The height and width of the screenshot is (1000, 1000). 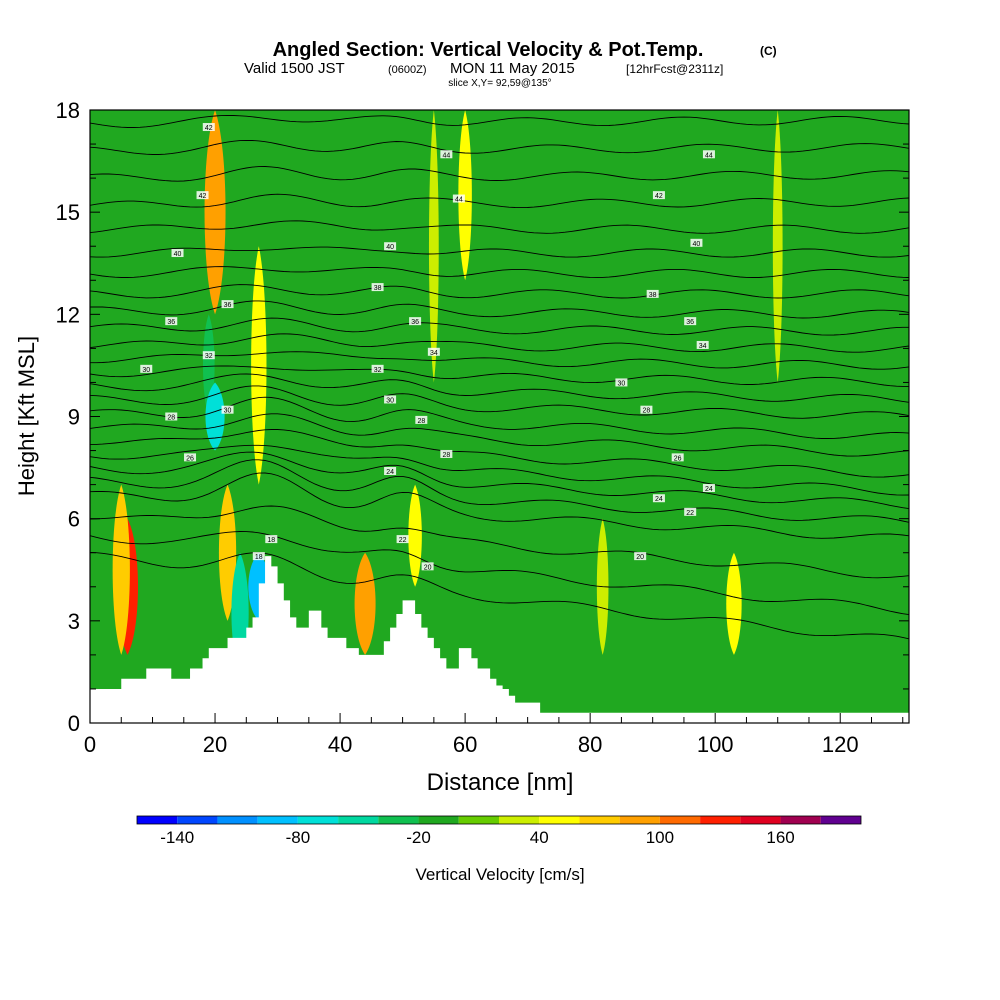 What do you see at coordinates (500, 782) in the screenshot?
I see `x-axis-label: Distance [nm]` at bounding box center [500, 782].